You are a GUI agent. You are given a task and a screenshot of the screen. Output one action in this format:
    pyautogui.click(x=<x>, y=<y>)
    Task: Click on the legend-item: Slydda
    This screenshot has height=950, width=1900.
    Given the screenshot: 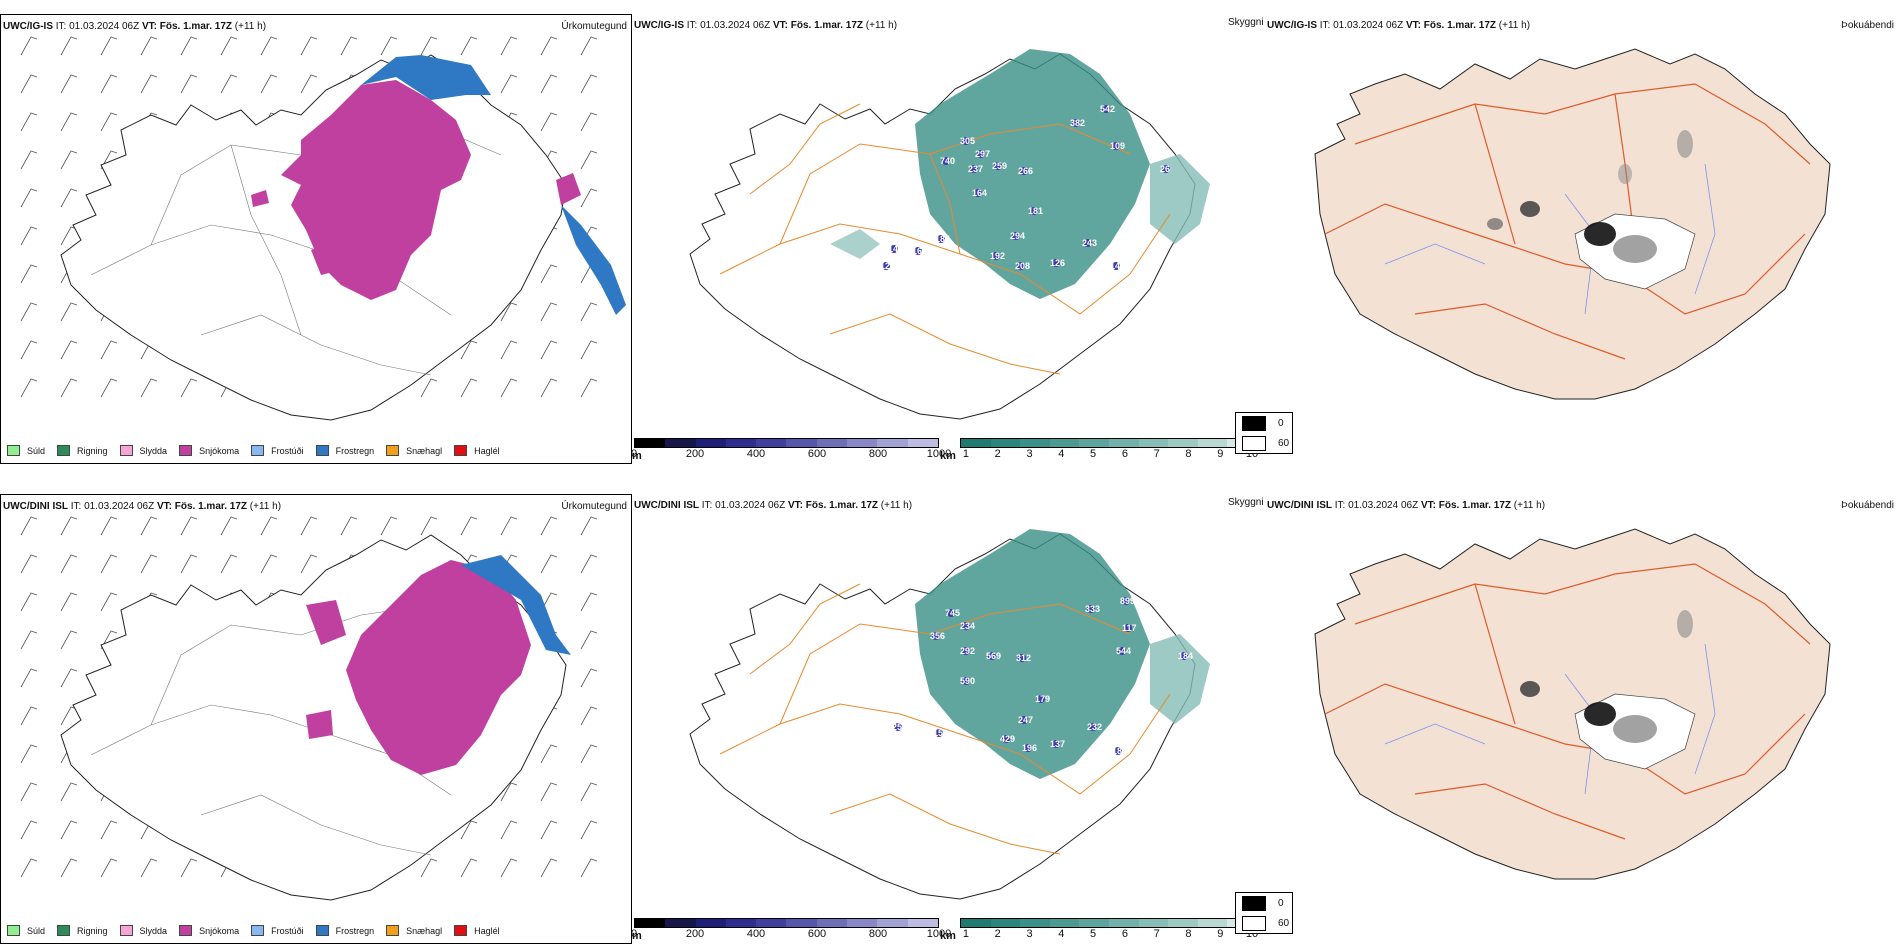 What is the action you would take?
    pyautogui.click(x=143, y=930)
    